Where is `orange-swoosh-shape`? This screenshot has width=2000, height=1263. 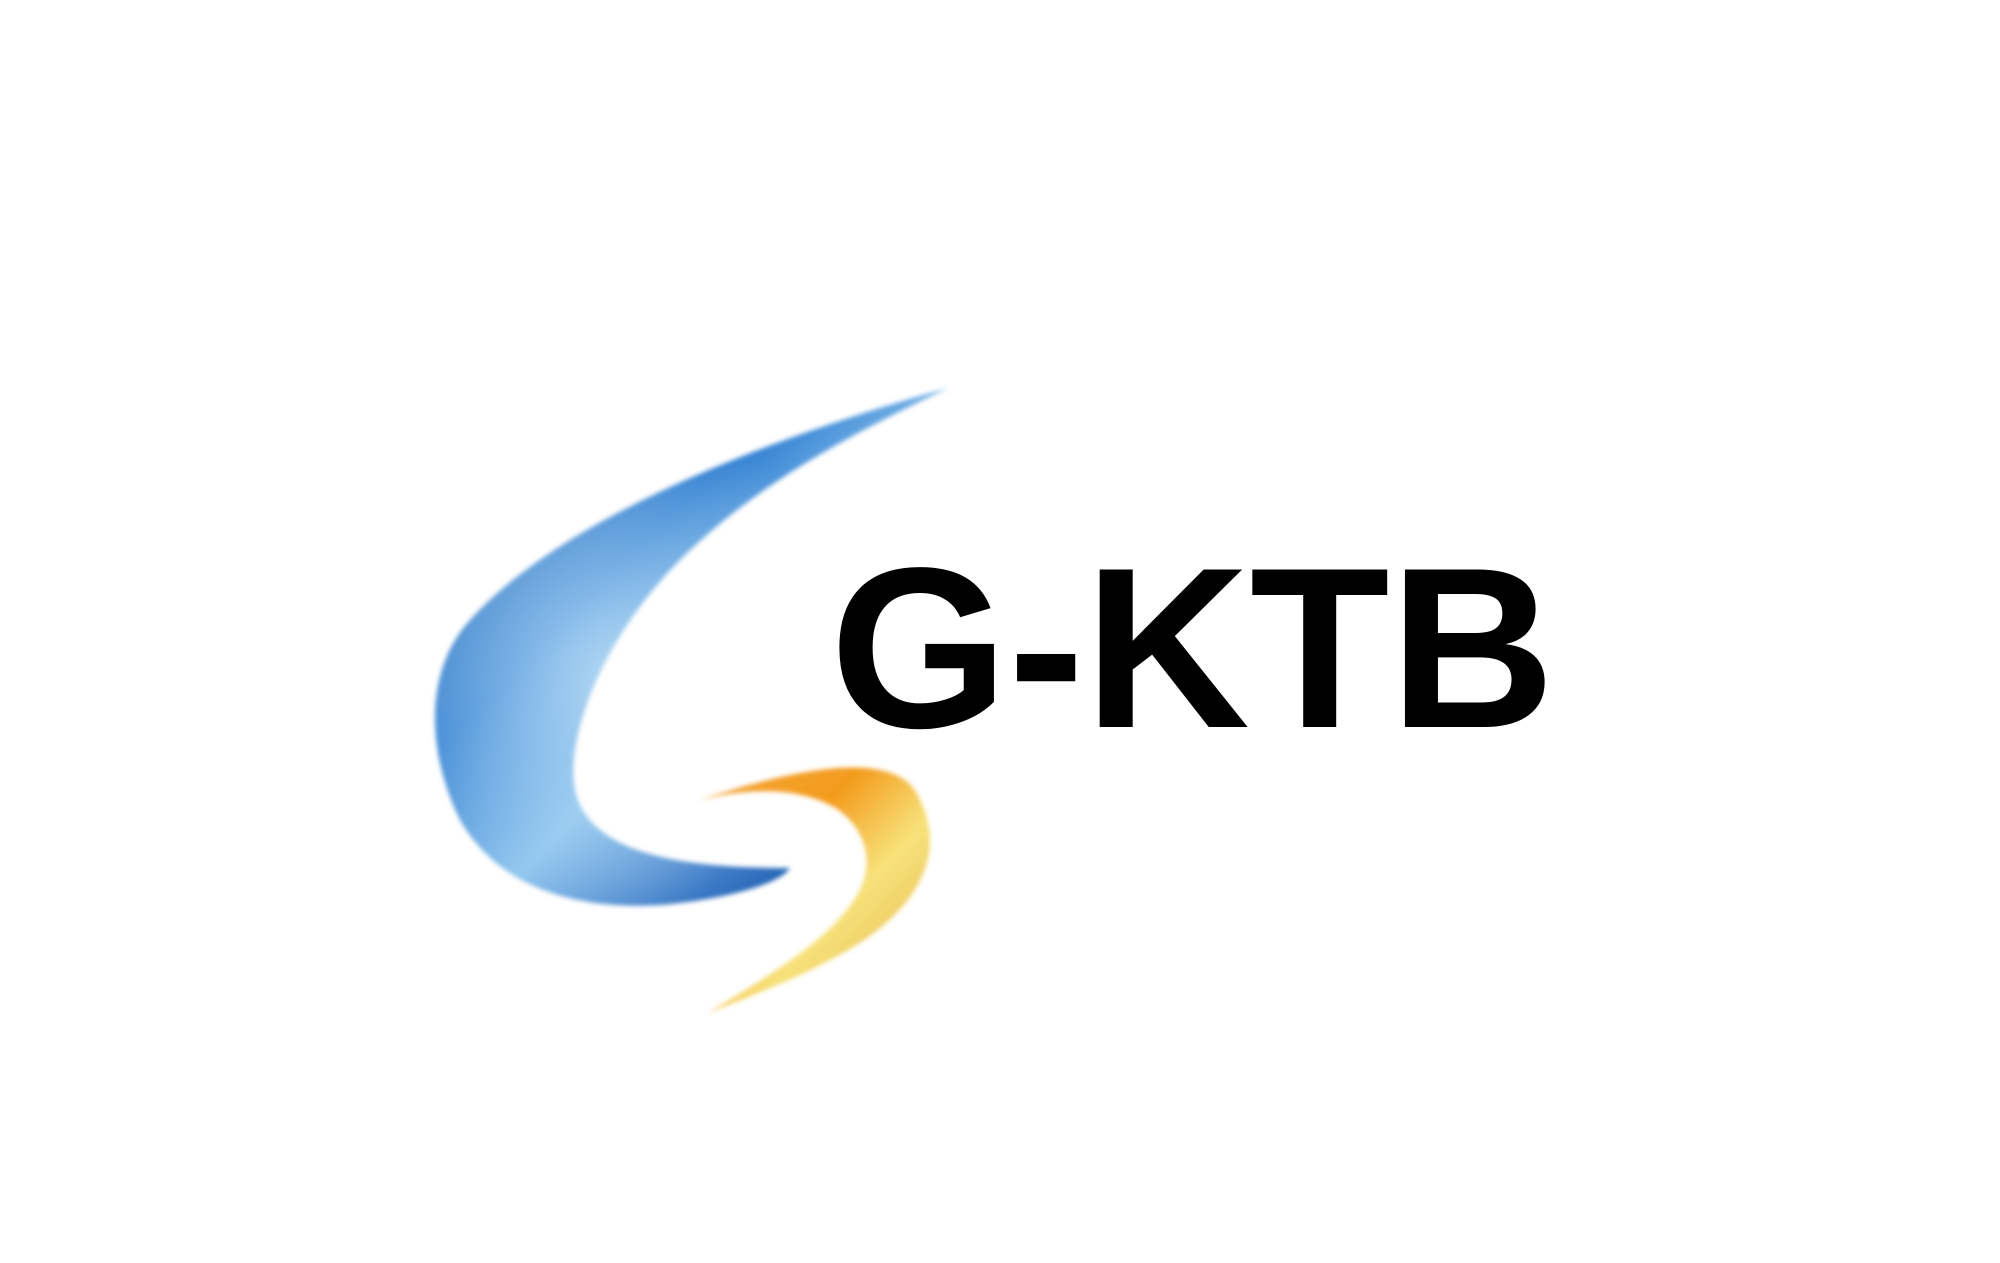
orange-swoosh-shape is located at coordinates (815, 890).